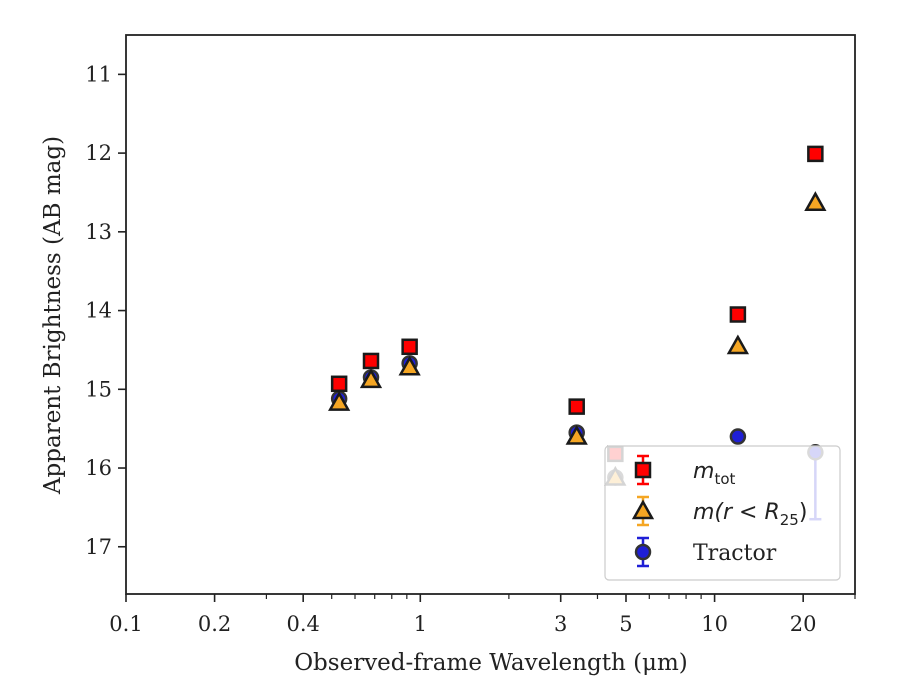 Image resolution: width=900 pixels, height=700 pixels. I want to click on legend-marker-triangle, so click(643, 509).